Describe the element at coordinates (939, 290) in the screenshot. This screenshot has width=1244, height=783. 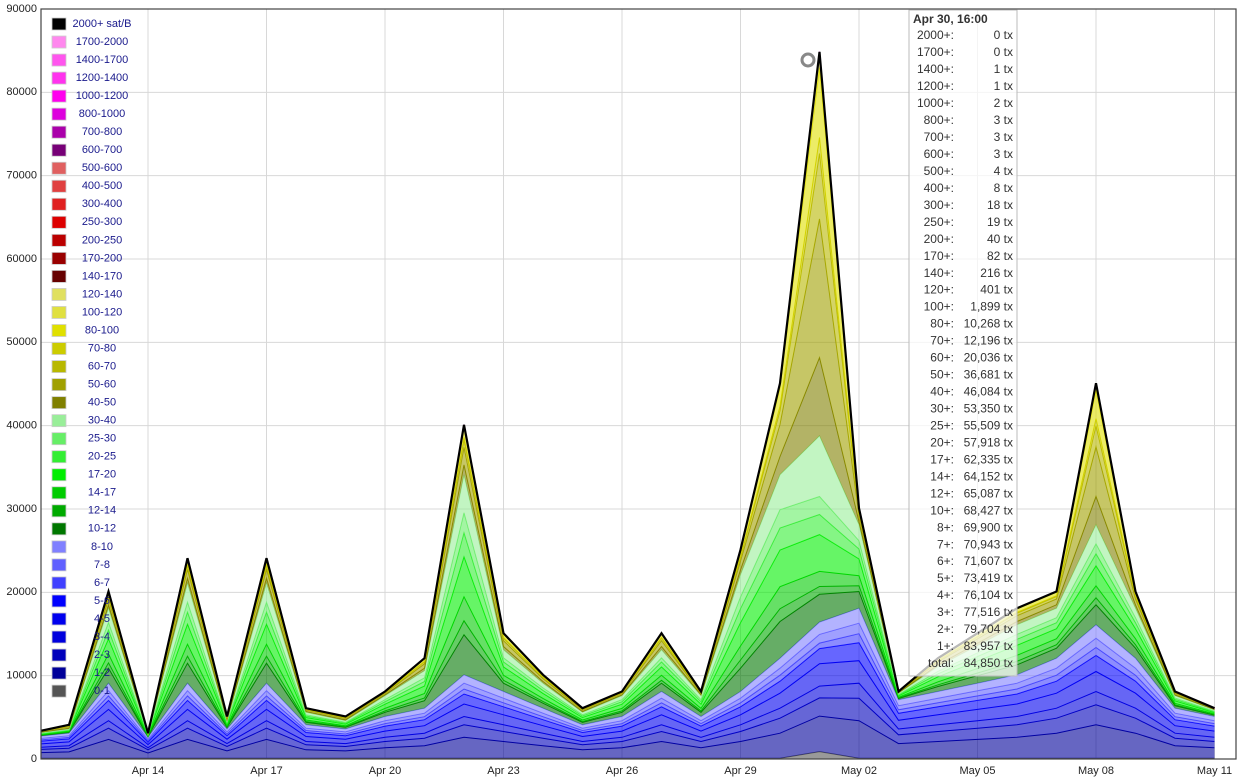
I see `tooltip-label: 120+:` at that location.